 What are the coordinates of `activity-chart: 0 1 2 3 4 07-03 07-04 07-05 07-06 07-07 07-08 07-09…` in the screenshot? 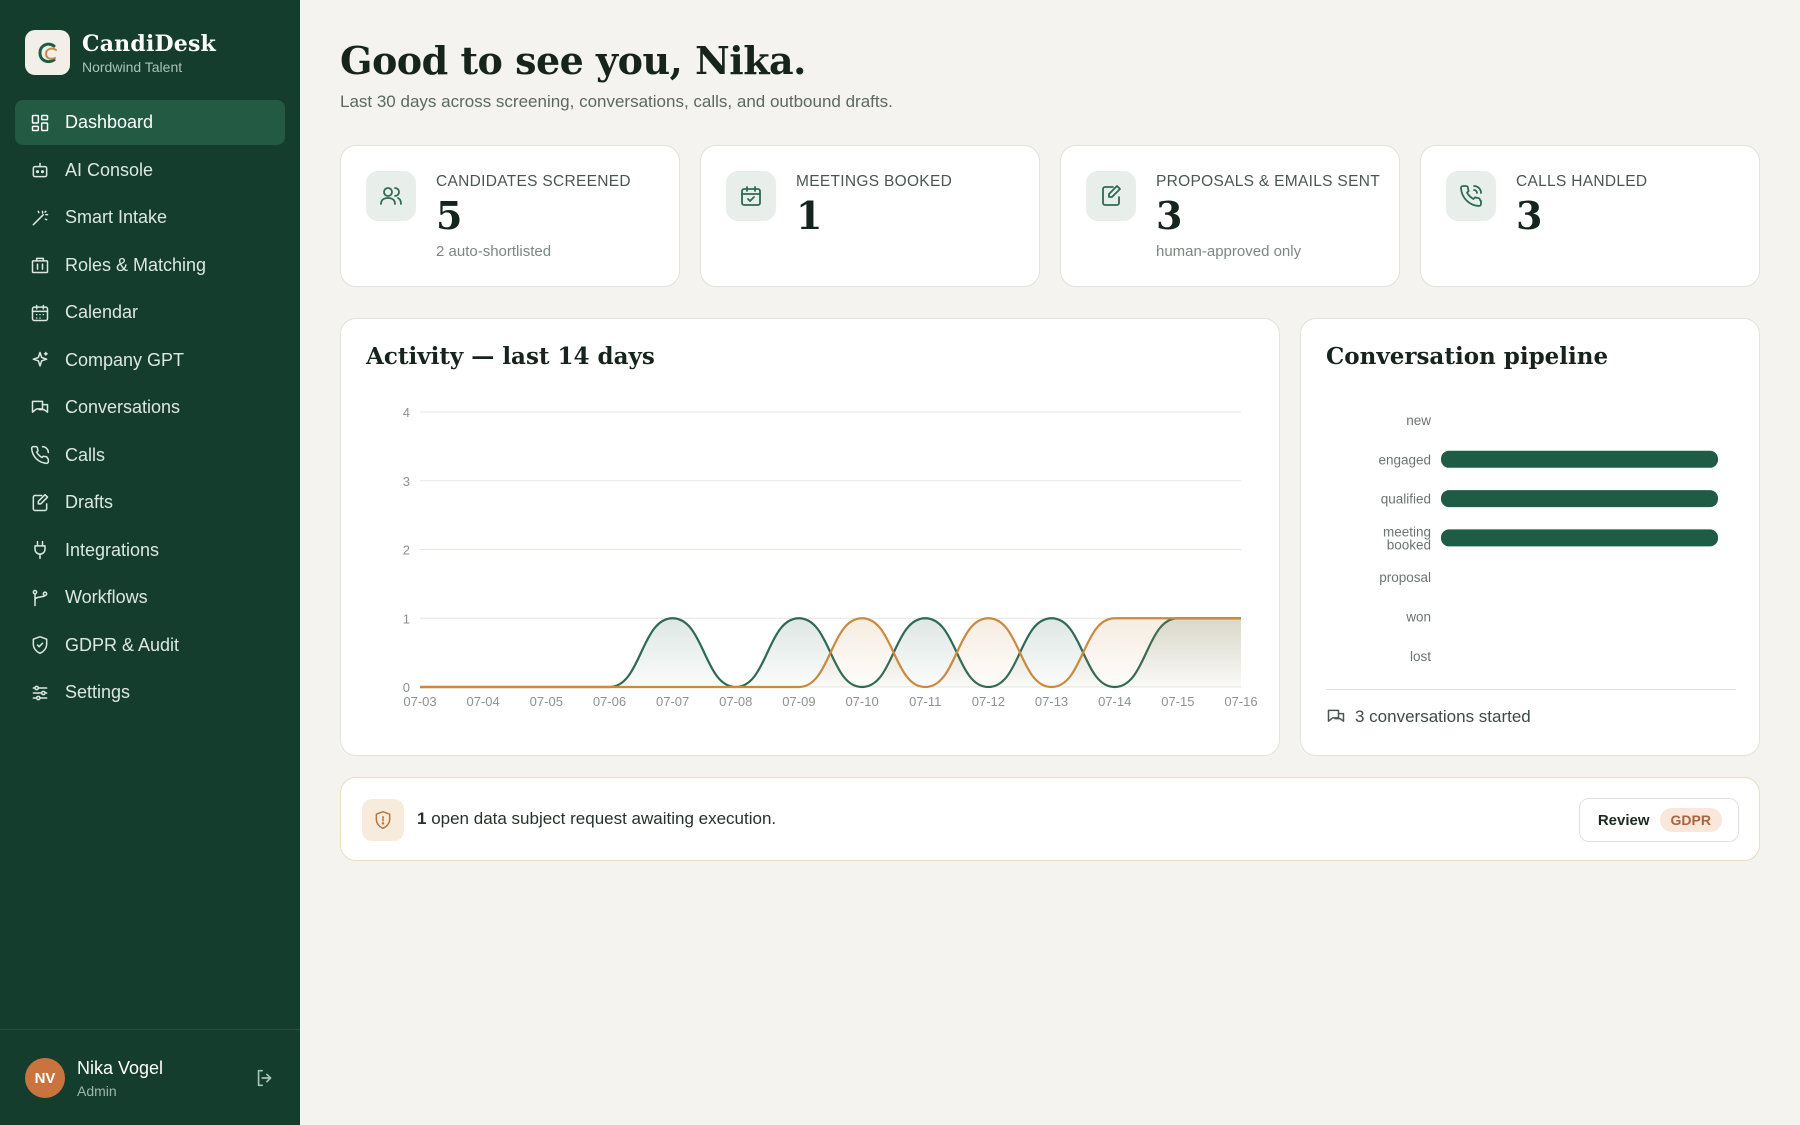 It's located at (830, 557).